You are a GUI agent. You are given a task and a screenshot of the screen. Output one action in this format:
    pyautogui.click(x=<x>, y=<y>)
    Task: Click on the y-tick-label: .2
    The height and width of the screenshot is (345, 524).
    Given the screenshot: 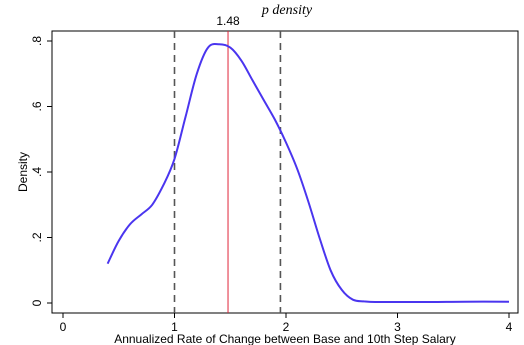 What is the action you would take?
    pyautogui.click(x=37, y=237)
    